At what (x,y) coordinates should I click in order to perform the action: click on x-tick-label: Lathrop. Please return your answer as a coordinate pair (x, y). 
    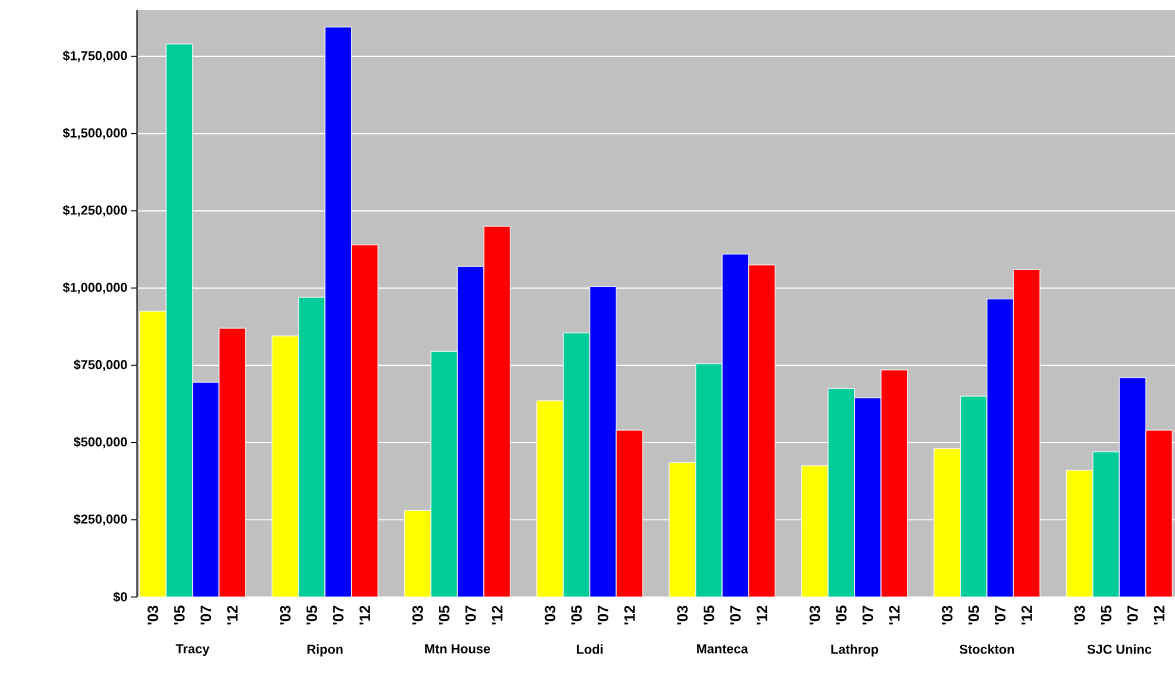
    Looking at the image, I should click on (855, 650).